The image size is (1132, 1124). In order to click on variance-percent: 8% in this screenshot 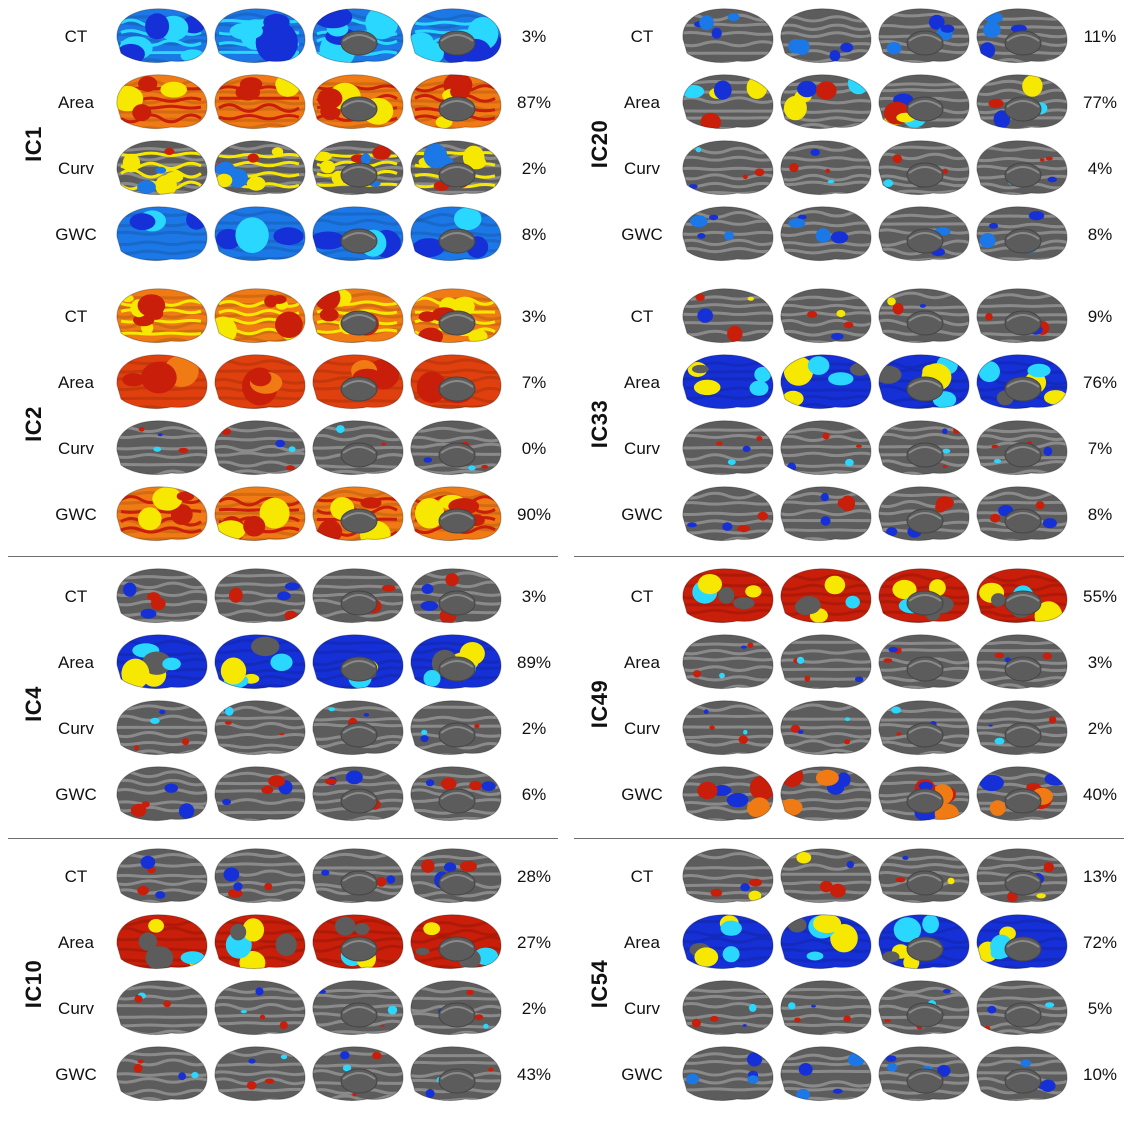, I will do `click(534, 234)`.